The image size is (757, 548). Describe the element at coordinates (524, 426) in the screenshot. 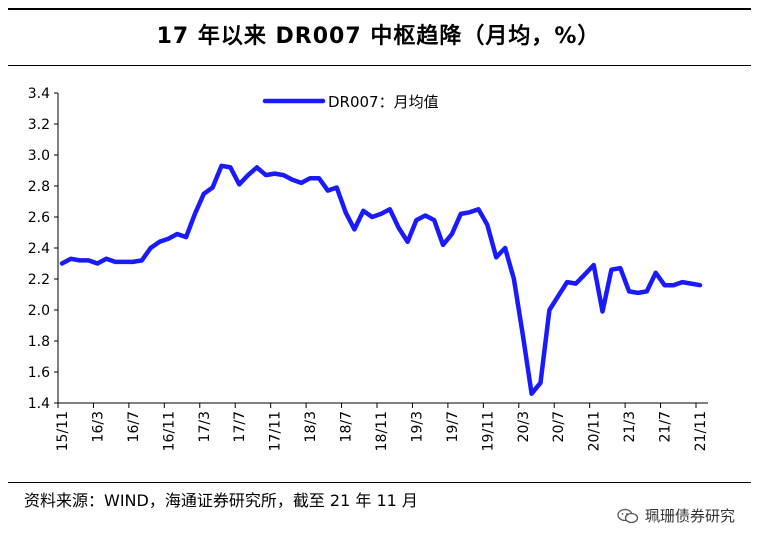

I see `x-tick-label: 20/3` at that location.